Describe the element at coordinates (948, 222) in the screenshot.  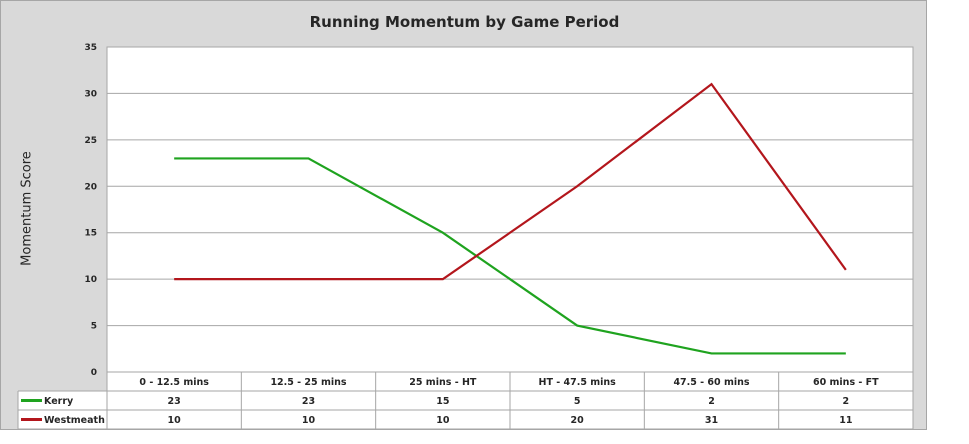
I see `right-gutter` at that location.